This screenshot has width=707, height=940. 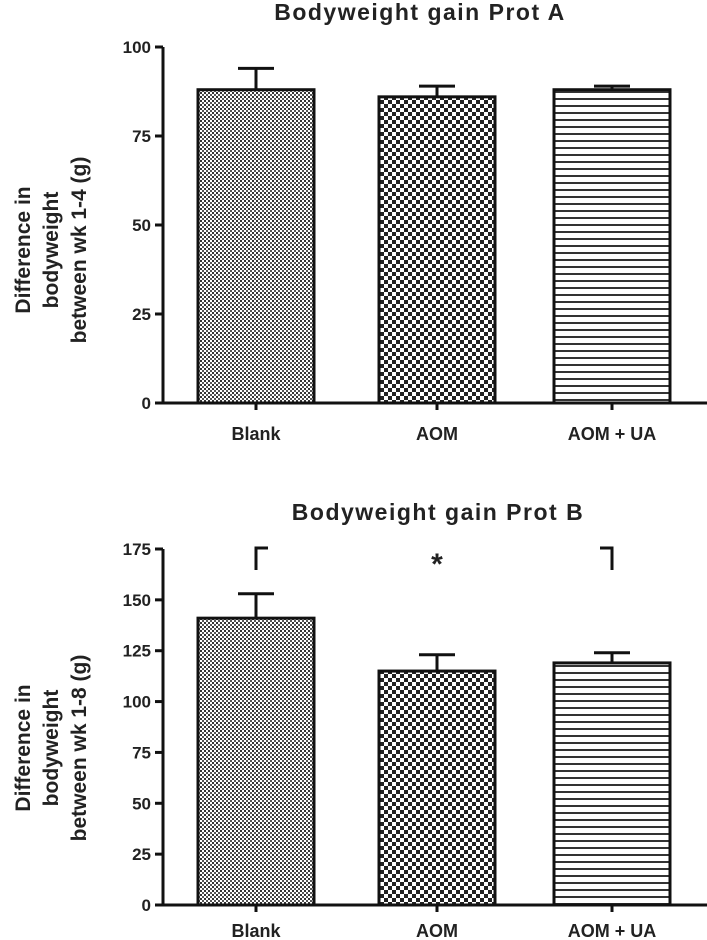 What do you see at coordinates (437, 564) in the screenshot?
I see `significance-marker: *` at bounding box center [437, 564].